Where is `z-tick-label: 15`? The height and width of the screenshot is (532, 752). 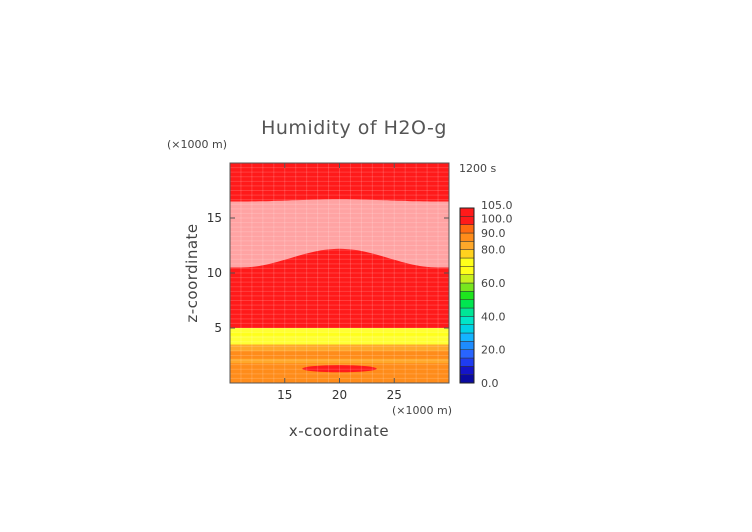 z-tick-label: 15 is located at coordinates (214, 218).